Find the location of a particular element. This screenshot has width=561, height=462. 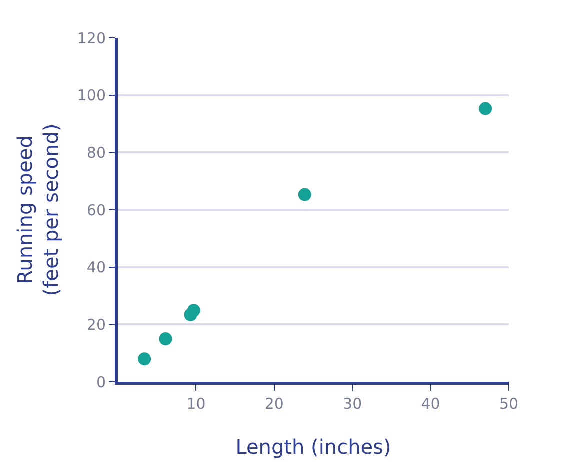

y-tick-label: 40 is located at coordinates (96, 267).